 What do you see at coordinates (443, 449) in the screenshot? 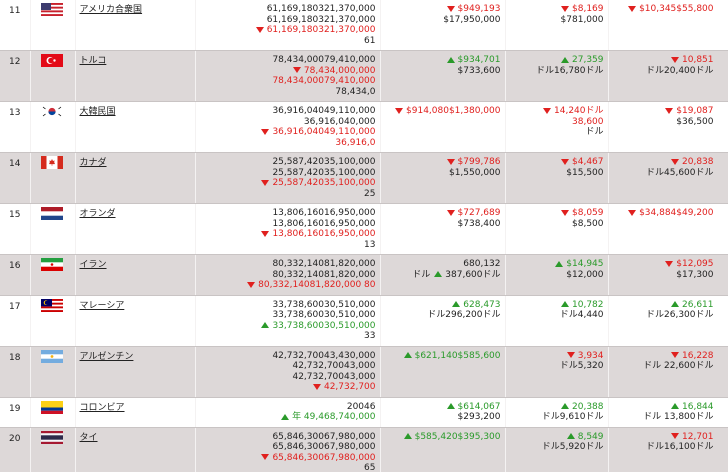
I see `value-cell: $585,420$395,300` at bounding box center [443, 449].